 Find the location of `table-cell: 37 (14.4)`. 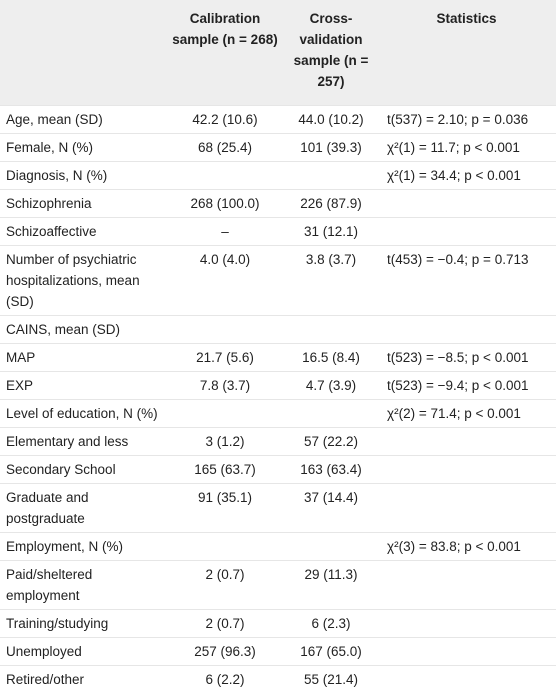

table-cell: 37 (14.4) is located at coordinates (331, 507).